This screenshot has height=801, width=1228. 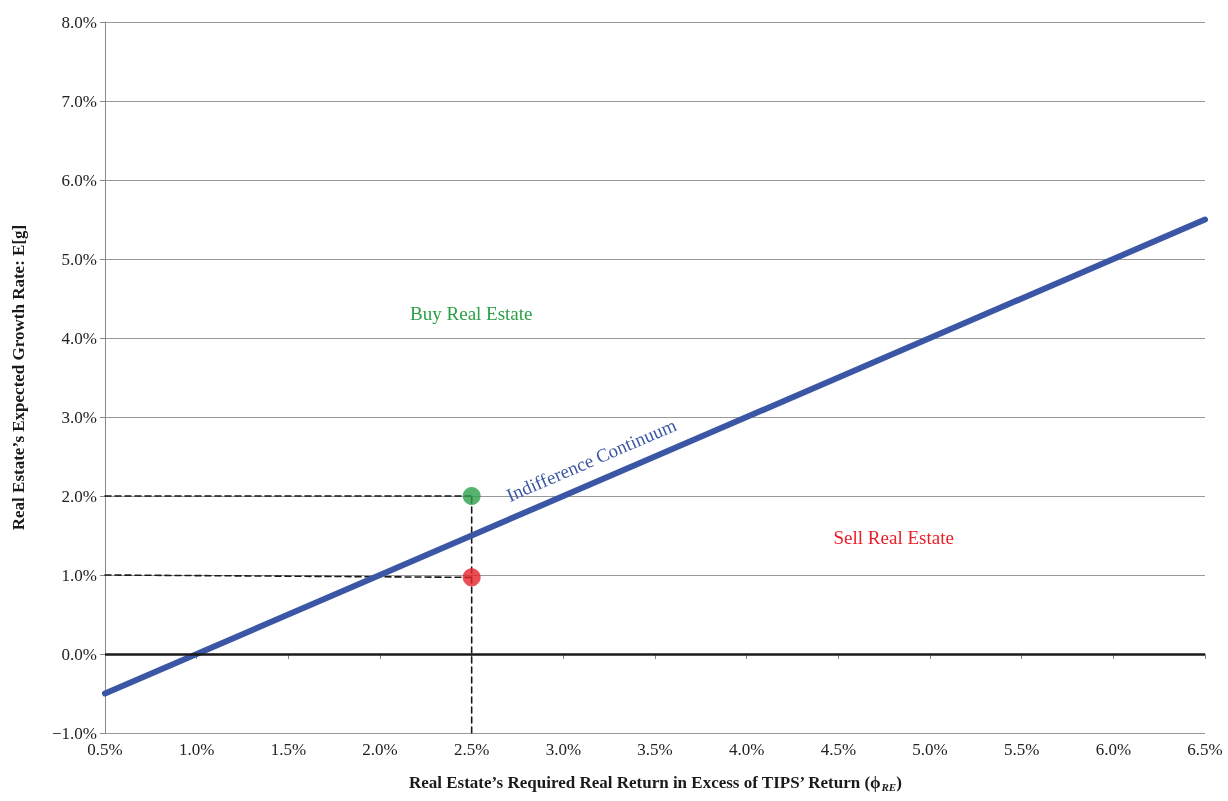 What do you see at coordinates (930, 749) in the screenshot?
I see `x-tick-label: 5.0%` at bounding box center [930, 749].